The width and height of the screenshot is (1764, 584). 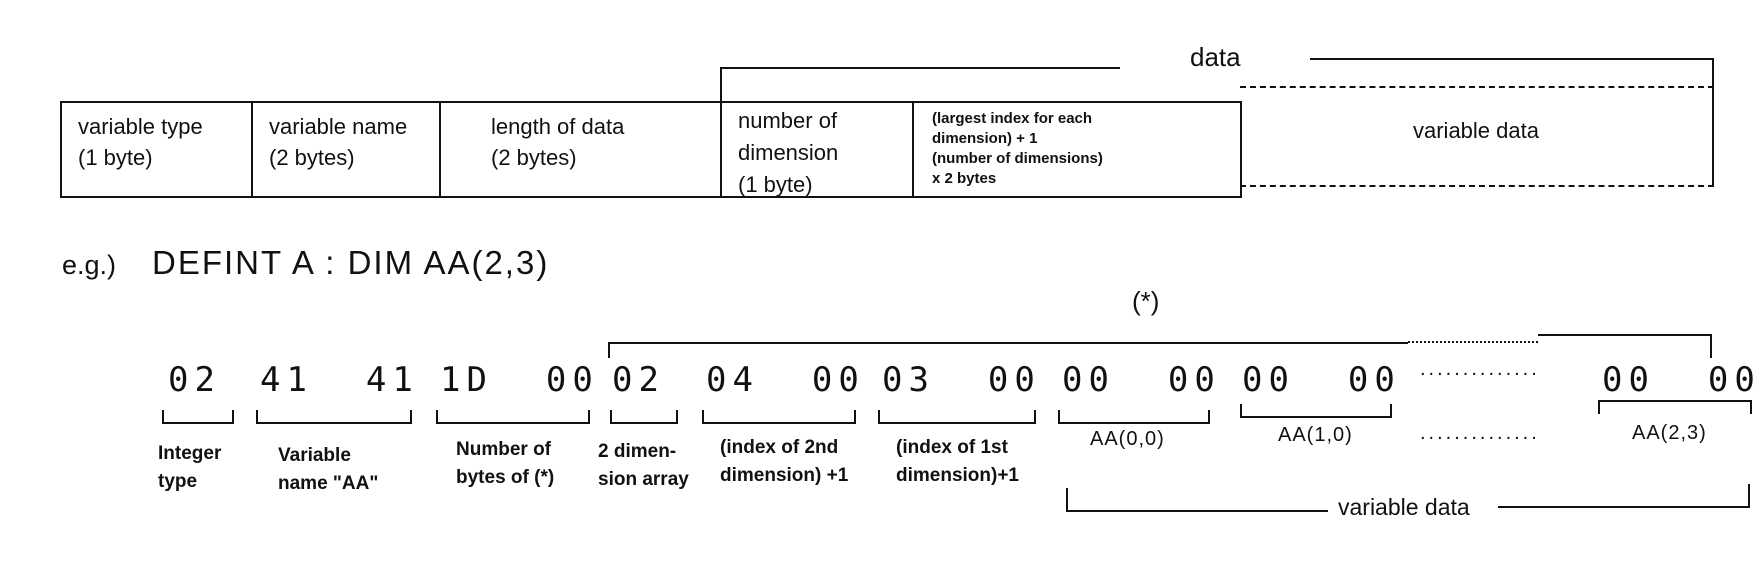 I want to click on vardata-bracket-right, so click(x=1749, y=496).